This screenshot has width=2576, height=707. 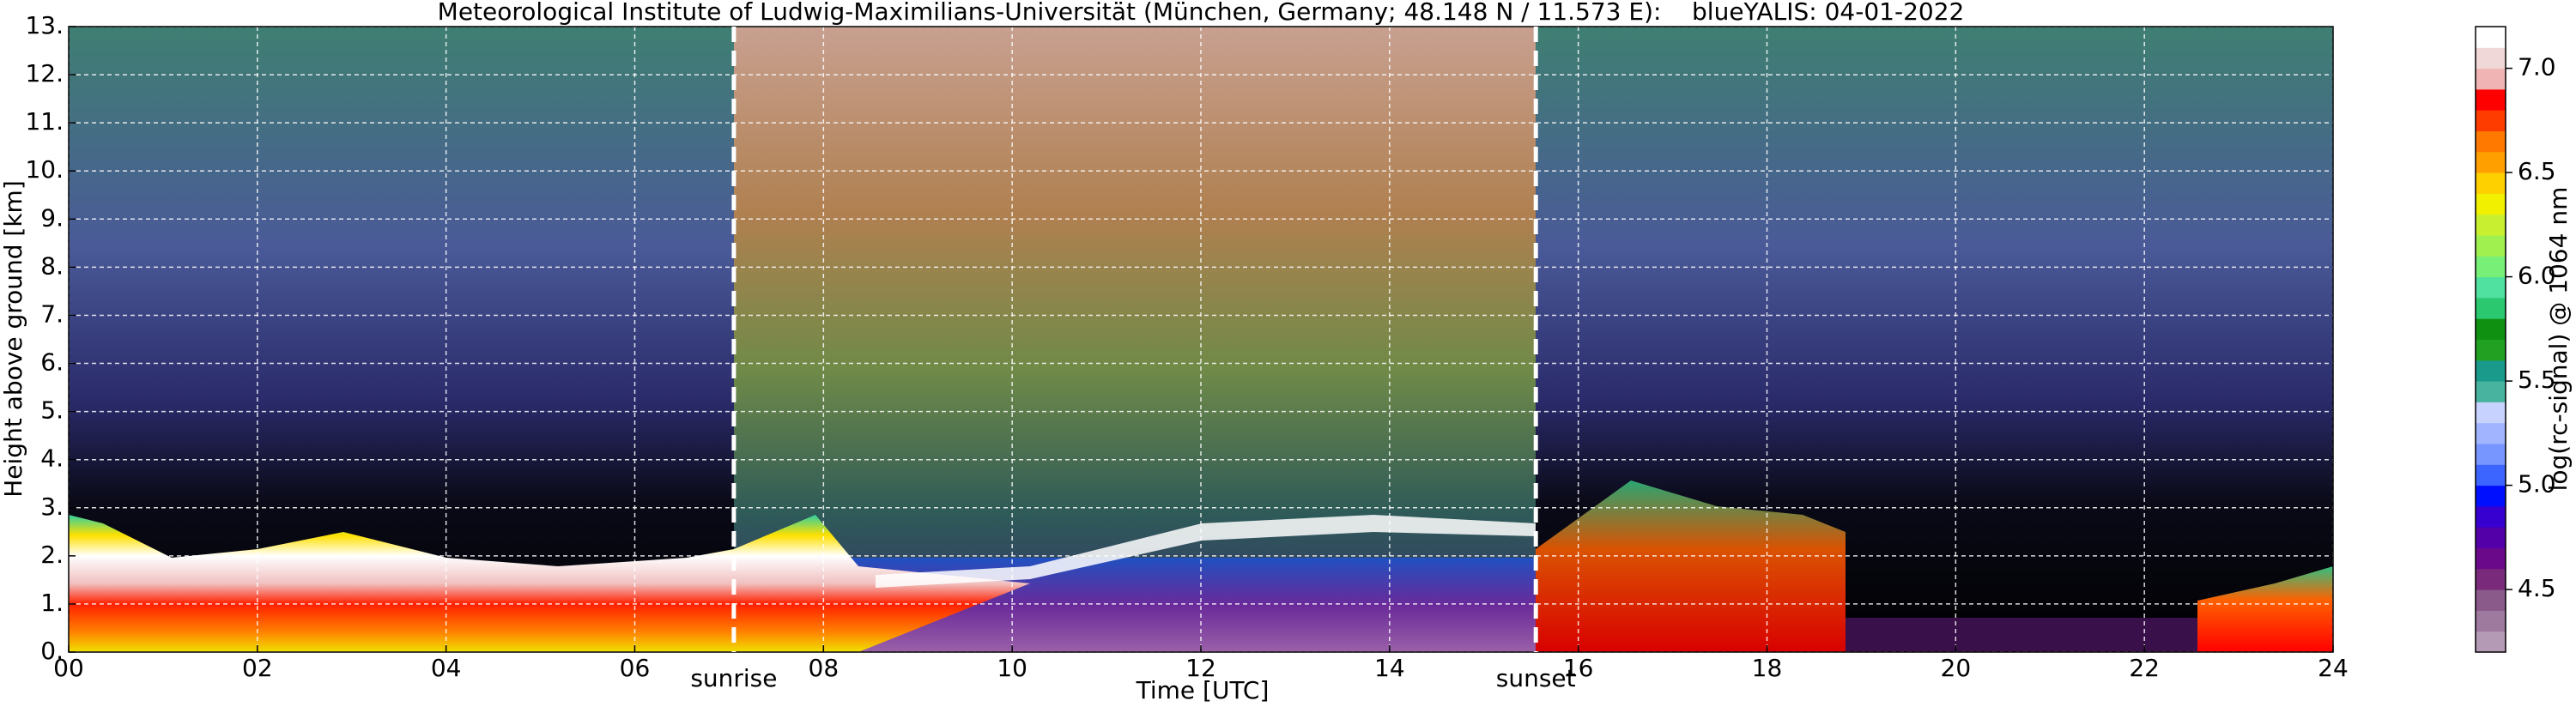 What do you see at coordinates (1203, 690) in the screenshot?
I see `x-axis-label: Time [UTC]` at bounding box center [1203, 690].